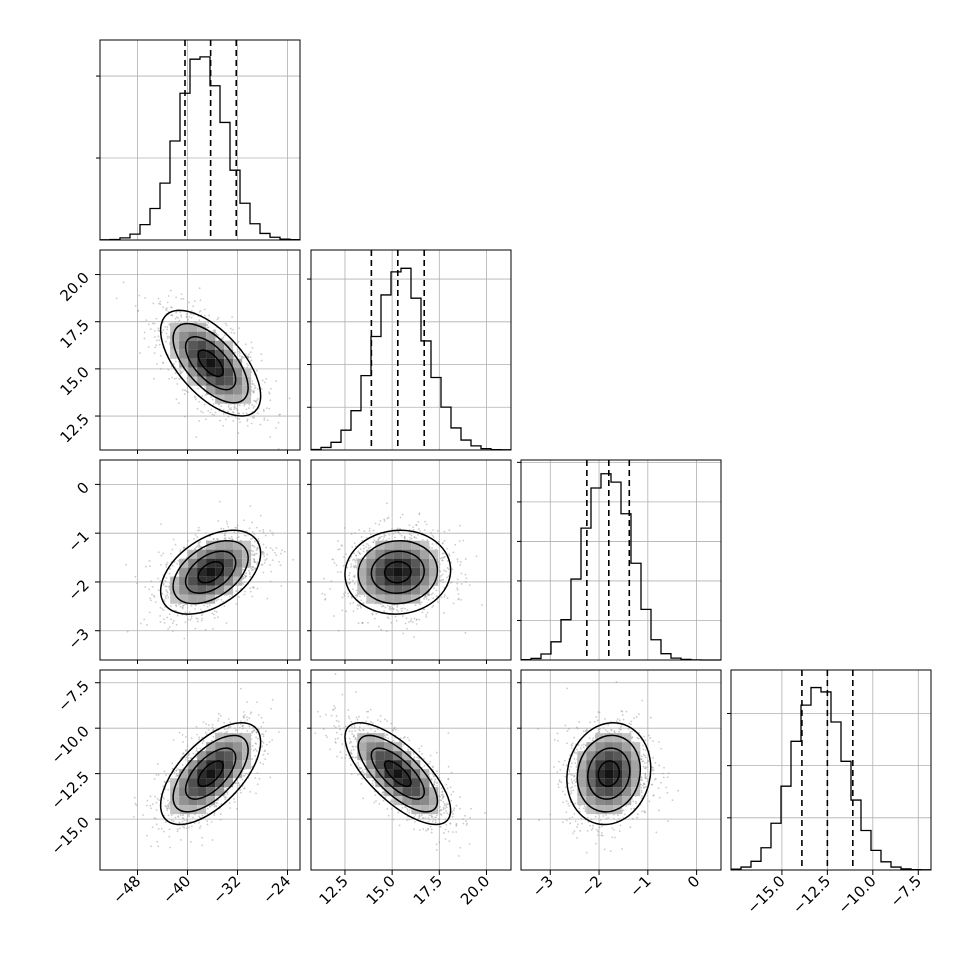 The height and width of the screenshot is (975, 970). What do you see at coordinates (78, 541) in the screenshot?
I see `y-tick-label: −1` at bounding box center [78, 541].